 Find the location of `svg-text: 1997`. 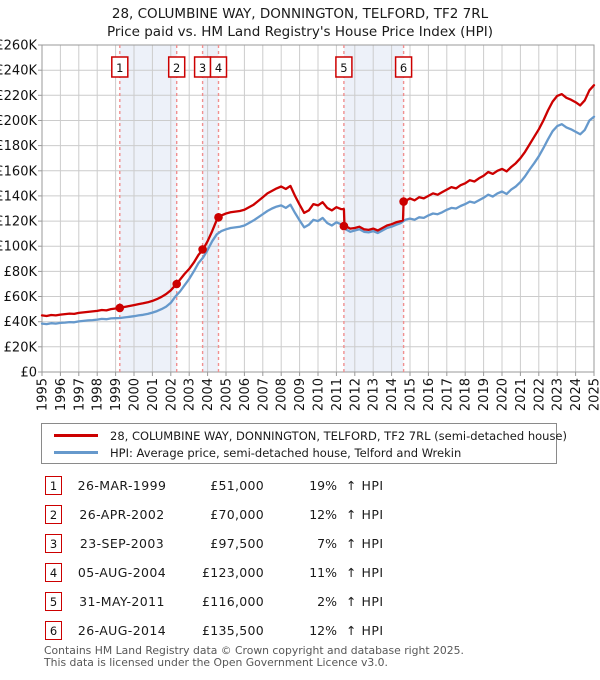

svg-text: 1997 is located at coordinates (79, 394).